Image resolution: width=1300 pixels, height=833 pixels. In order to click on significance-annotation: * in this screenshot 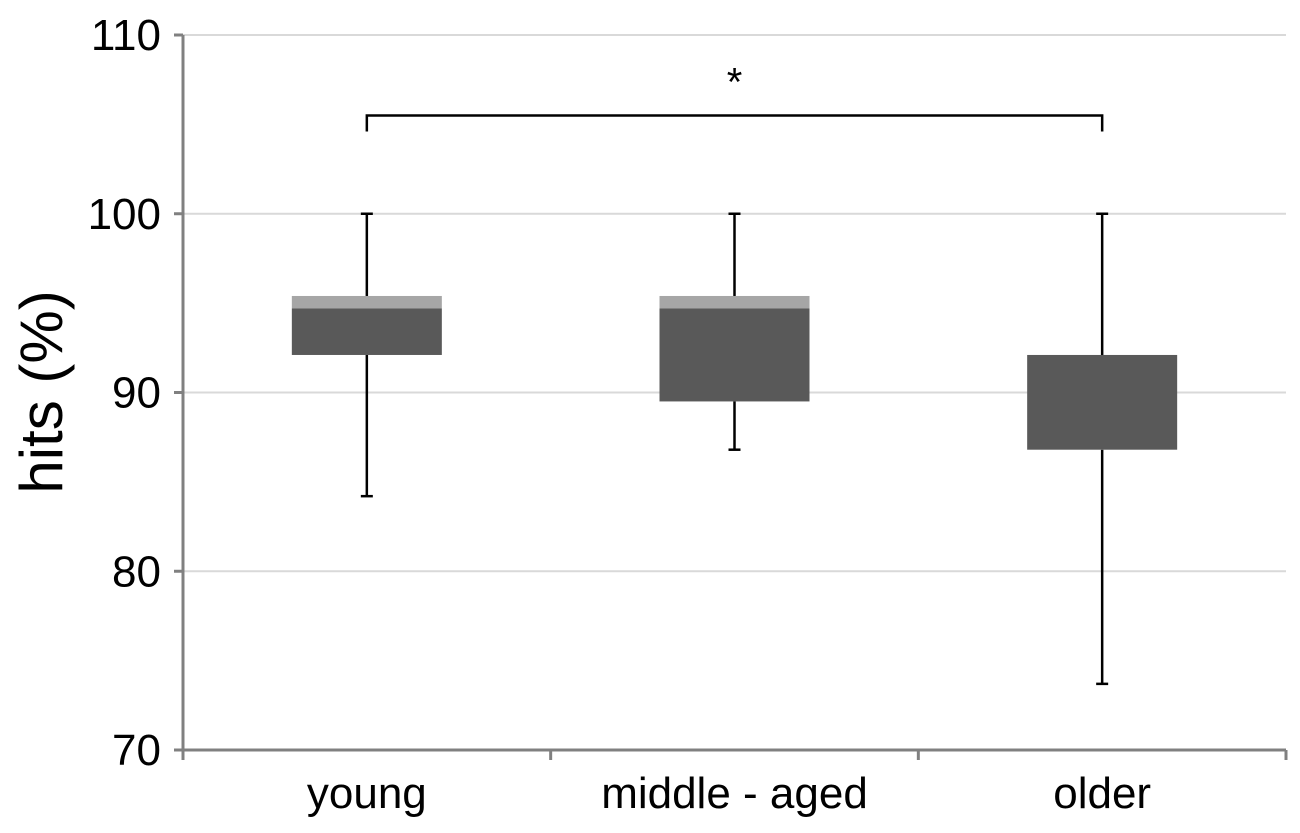, I will do `click(734, 96)`.